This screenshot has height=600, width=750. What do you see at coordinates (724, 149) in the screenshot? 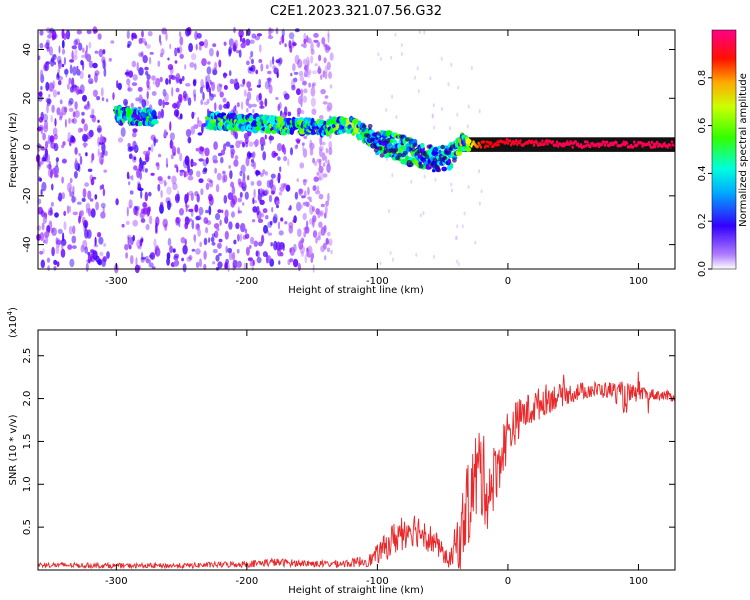
I see `colorbar-gradient` at bounding box center [724, 149].